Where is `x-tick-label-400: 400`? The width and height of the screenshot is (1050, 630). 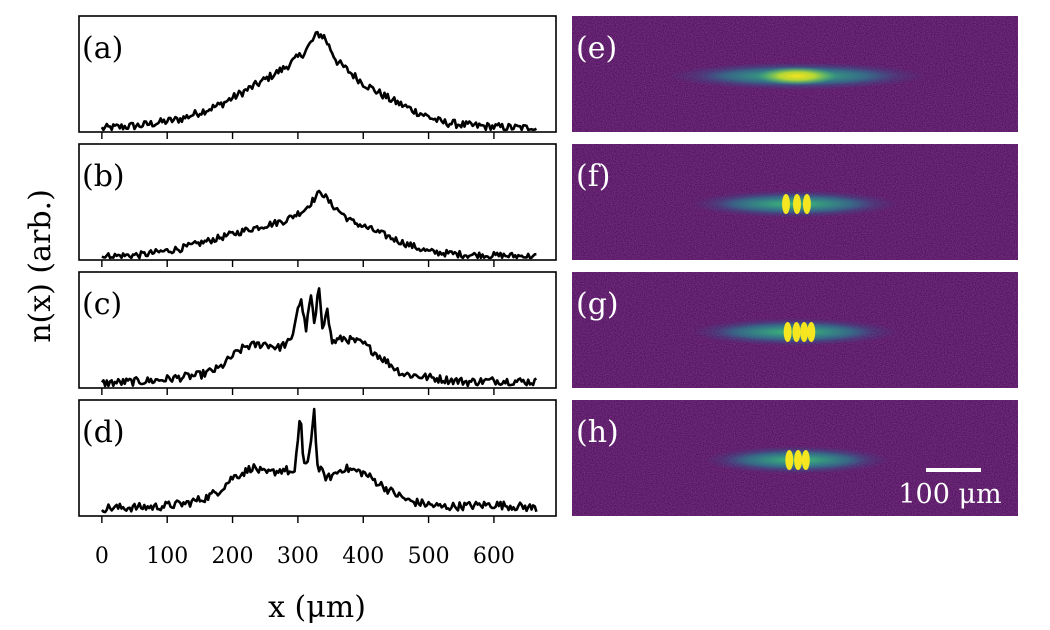 x-tick-label-400: 400 is located at coordinates (363, 556).